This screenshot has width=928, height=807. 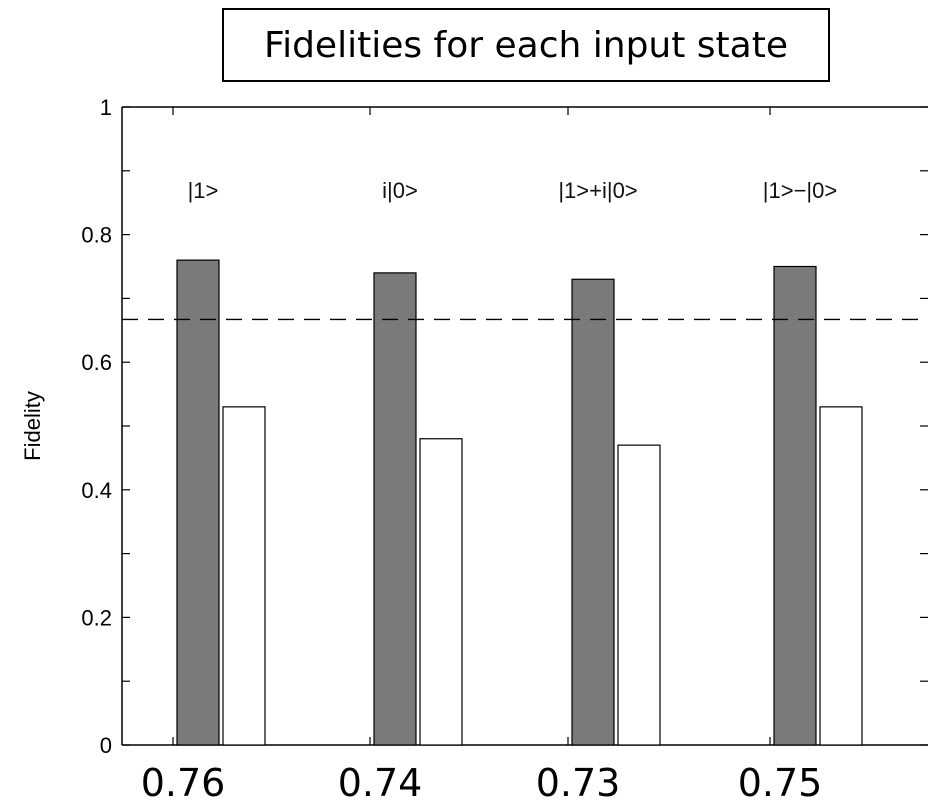 What do you see at coordinates (106, 745) in the screenshot?
I see `y-tick-label: 0` at bounding box center [106, 745].